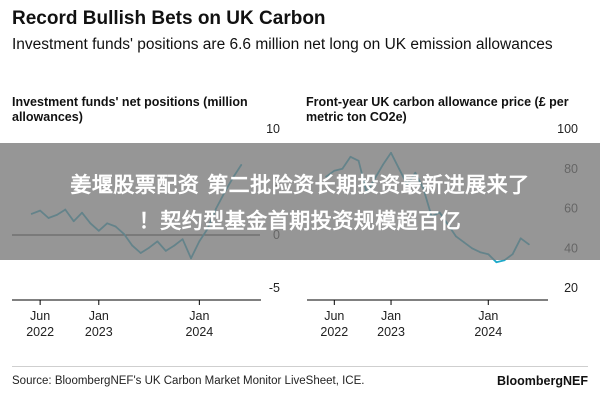 The image size is (600, 400). Describe the element at coordinates (169, 18) in the screenshot. I see `chart-title: Record Bullish Bets on UK Carbon` at that location.